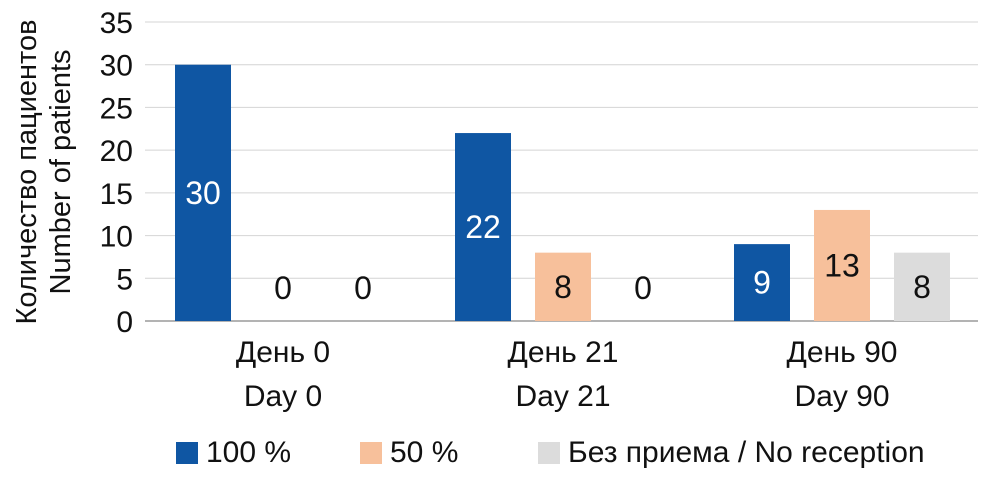 This screenshot has height=478, width=982. I want to click on y-tick-label: 10, so click(116, 237).